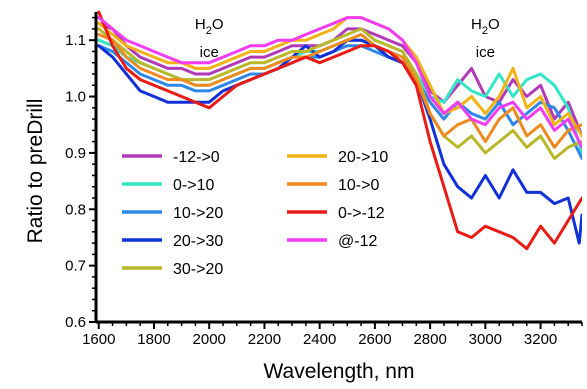 The height and width of the screenshot is (389, 587). I want to click on legend-item: 10->0, so click(333, 185).